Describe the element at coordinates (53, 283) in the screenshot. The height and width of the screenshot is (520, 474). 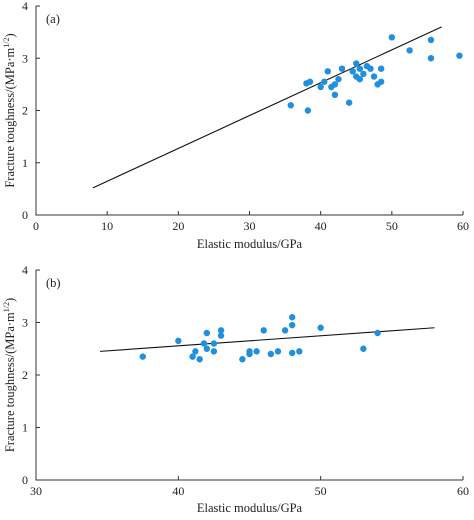
I see `panel-label: (b)` at that location.